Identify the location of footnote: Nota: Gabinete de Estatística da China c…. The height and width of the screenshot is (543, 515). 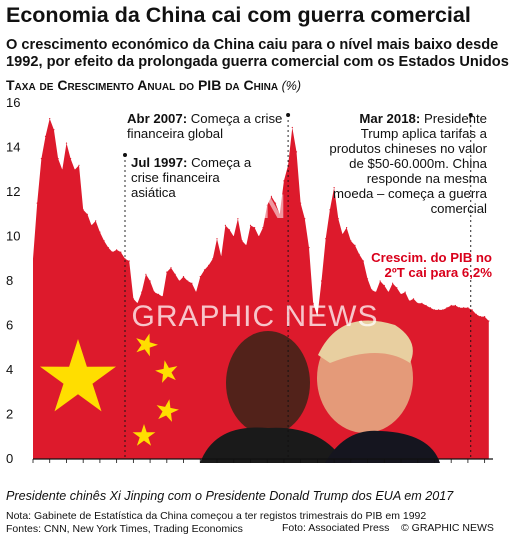
(216, 522).